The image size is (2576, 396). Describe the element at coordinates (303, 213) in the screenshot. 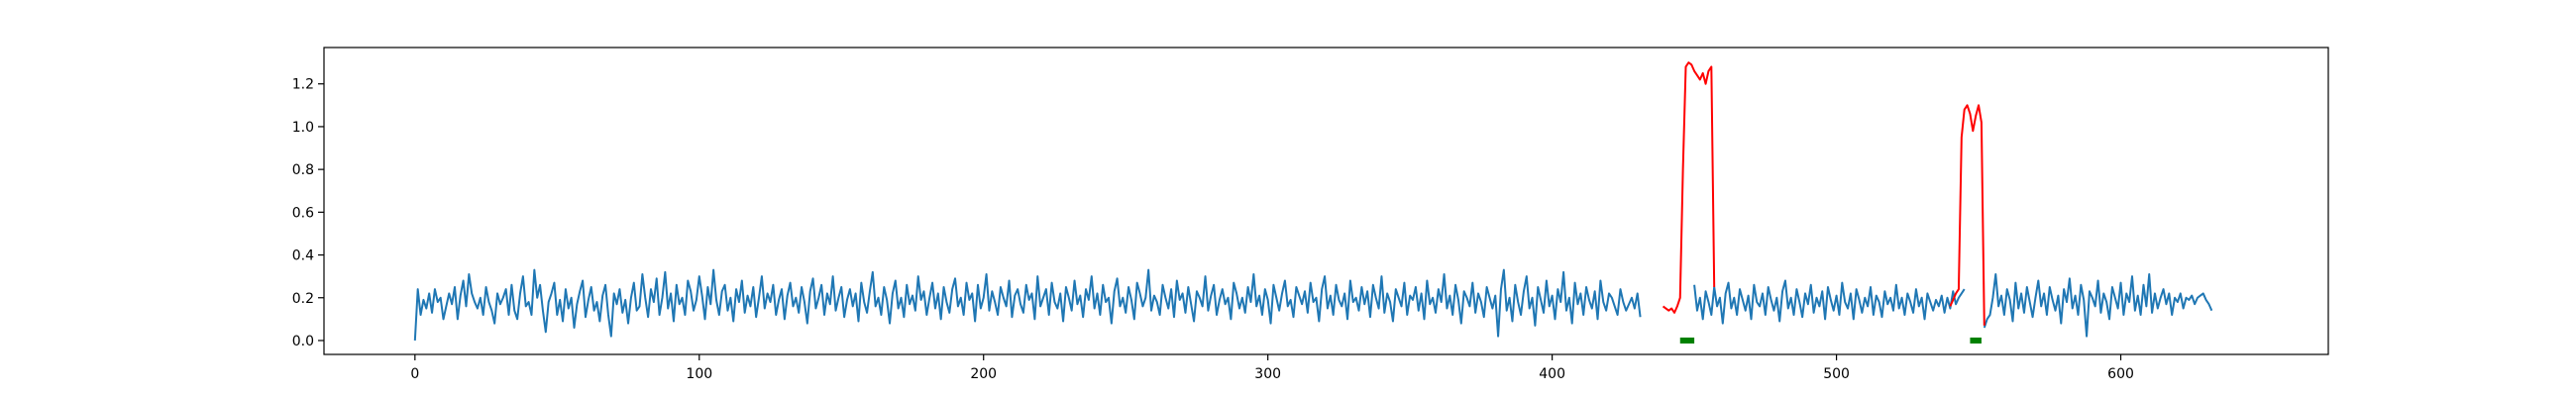

I see `y-tick-label: 0.6` at that location.